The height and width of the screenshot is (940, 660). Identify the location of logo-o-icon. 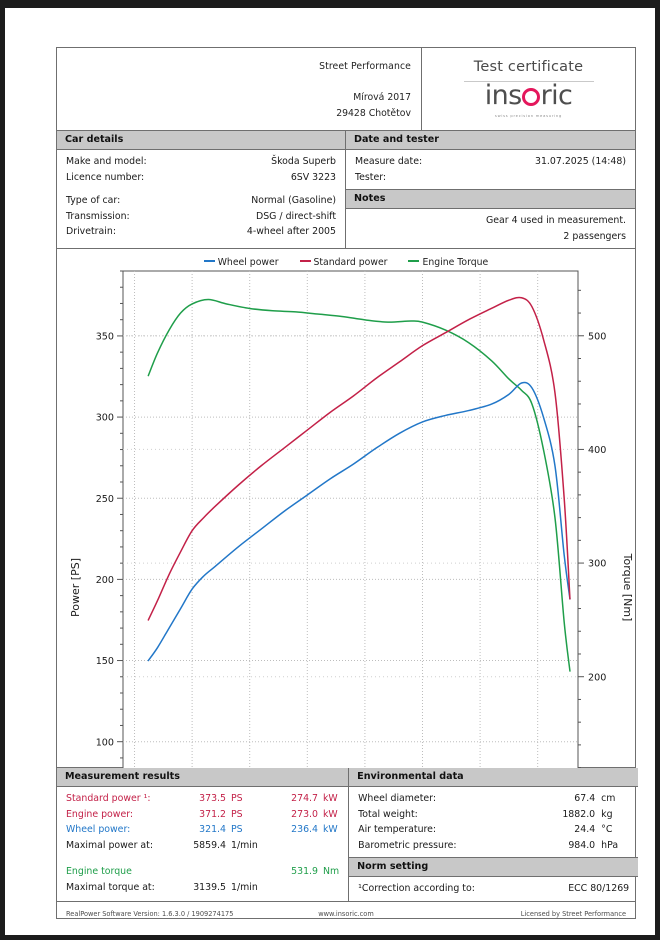
(531, 97).